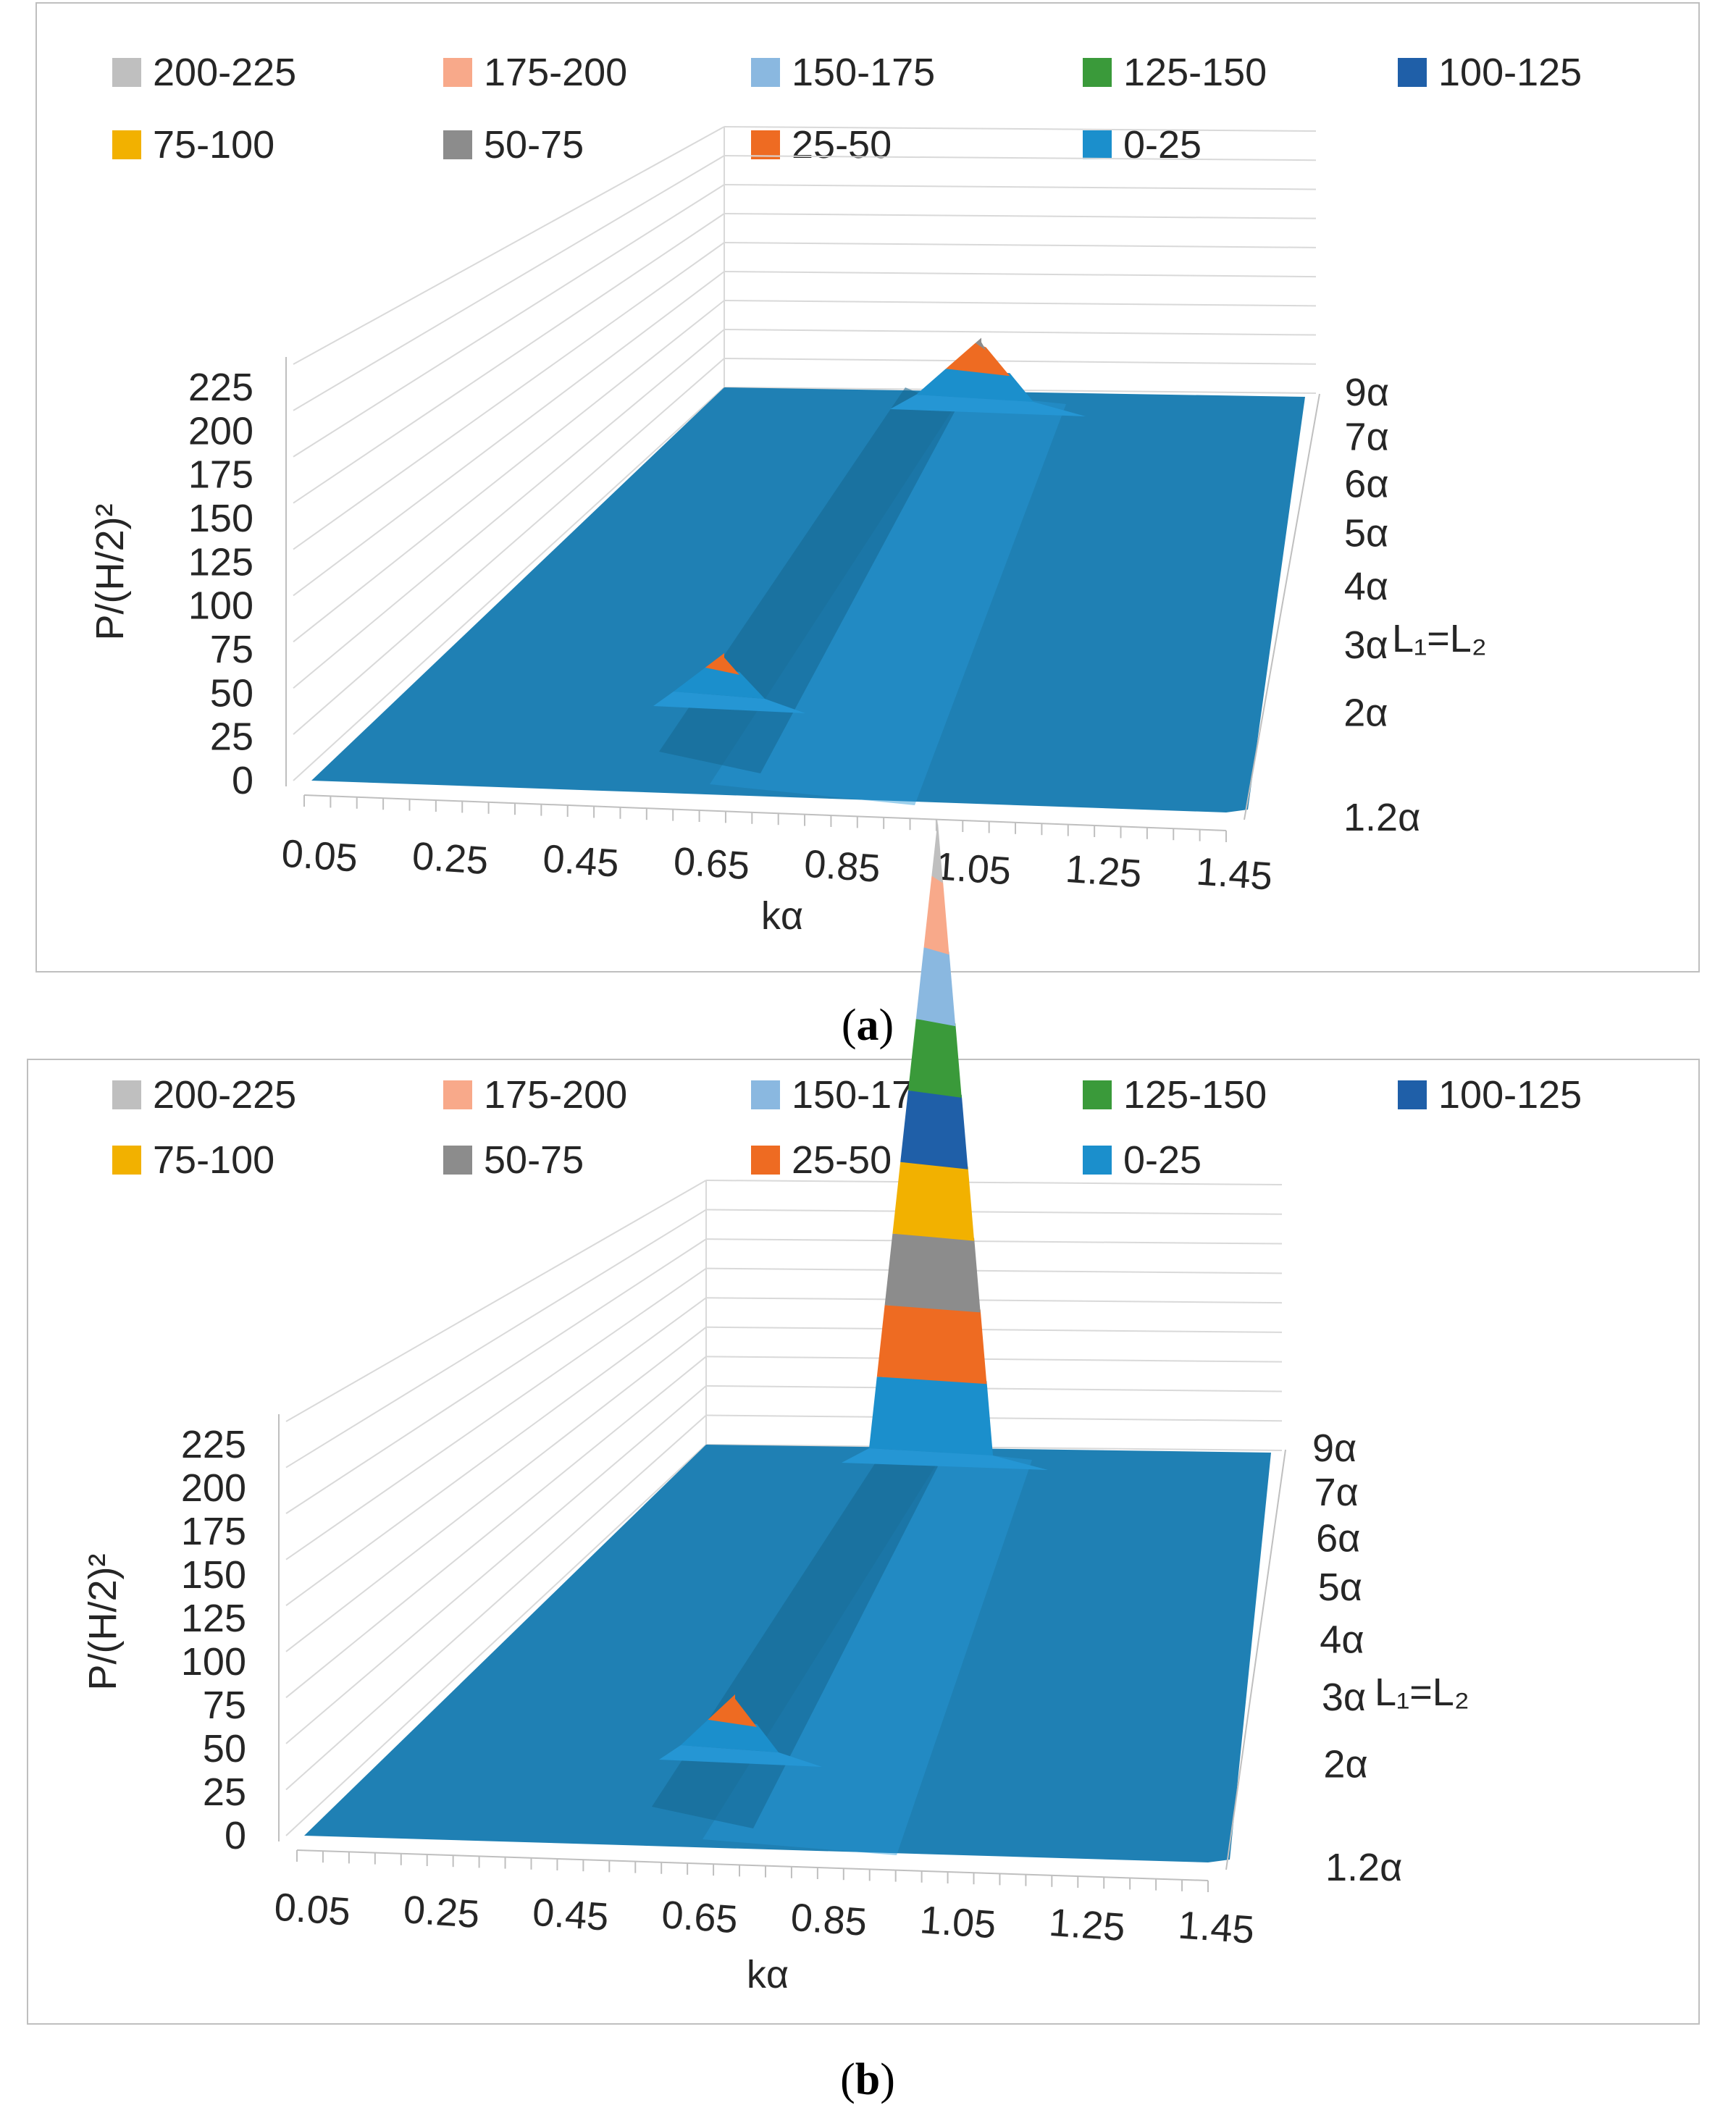 The width and height of the screenshot is (1736, 2113). I want to click on x-tick-label: 0.25, so click(442, 1912).